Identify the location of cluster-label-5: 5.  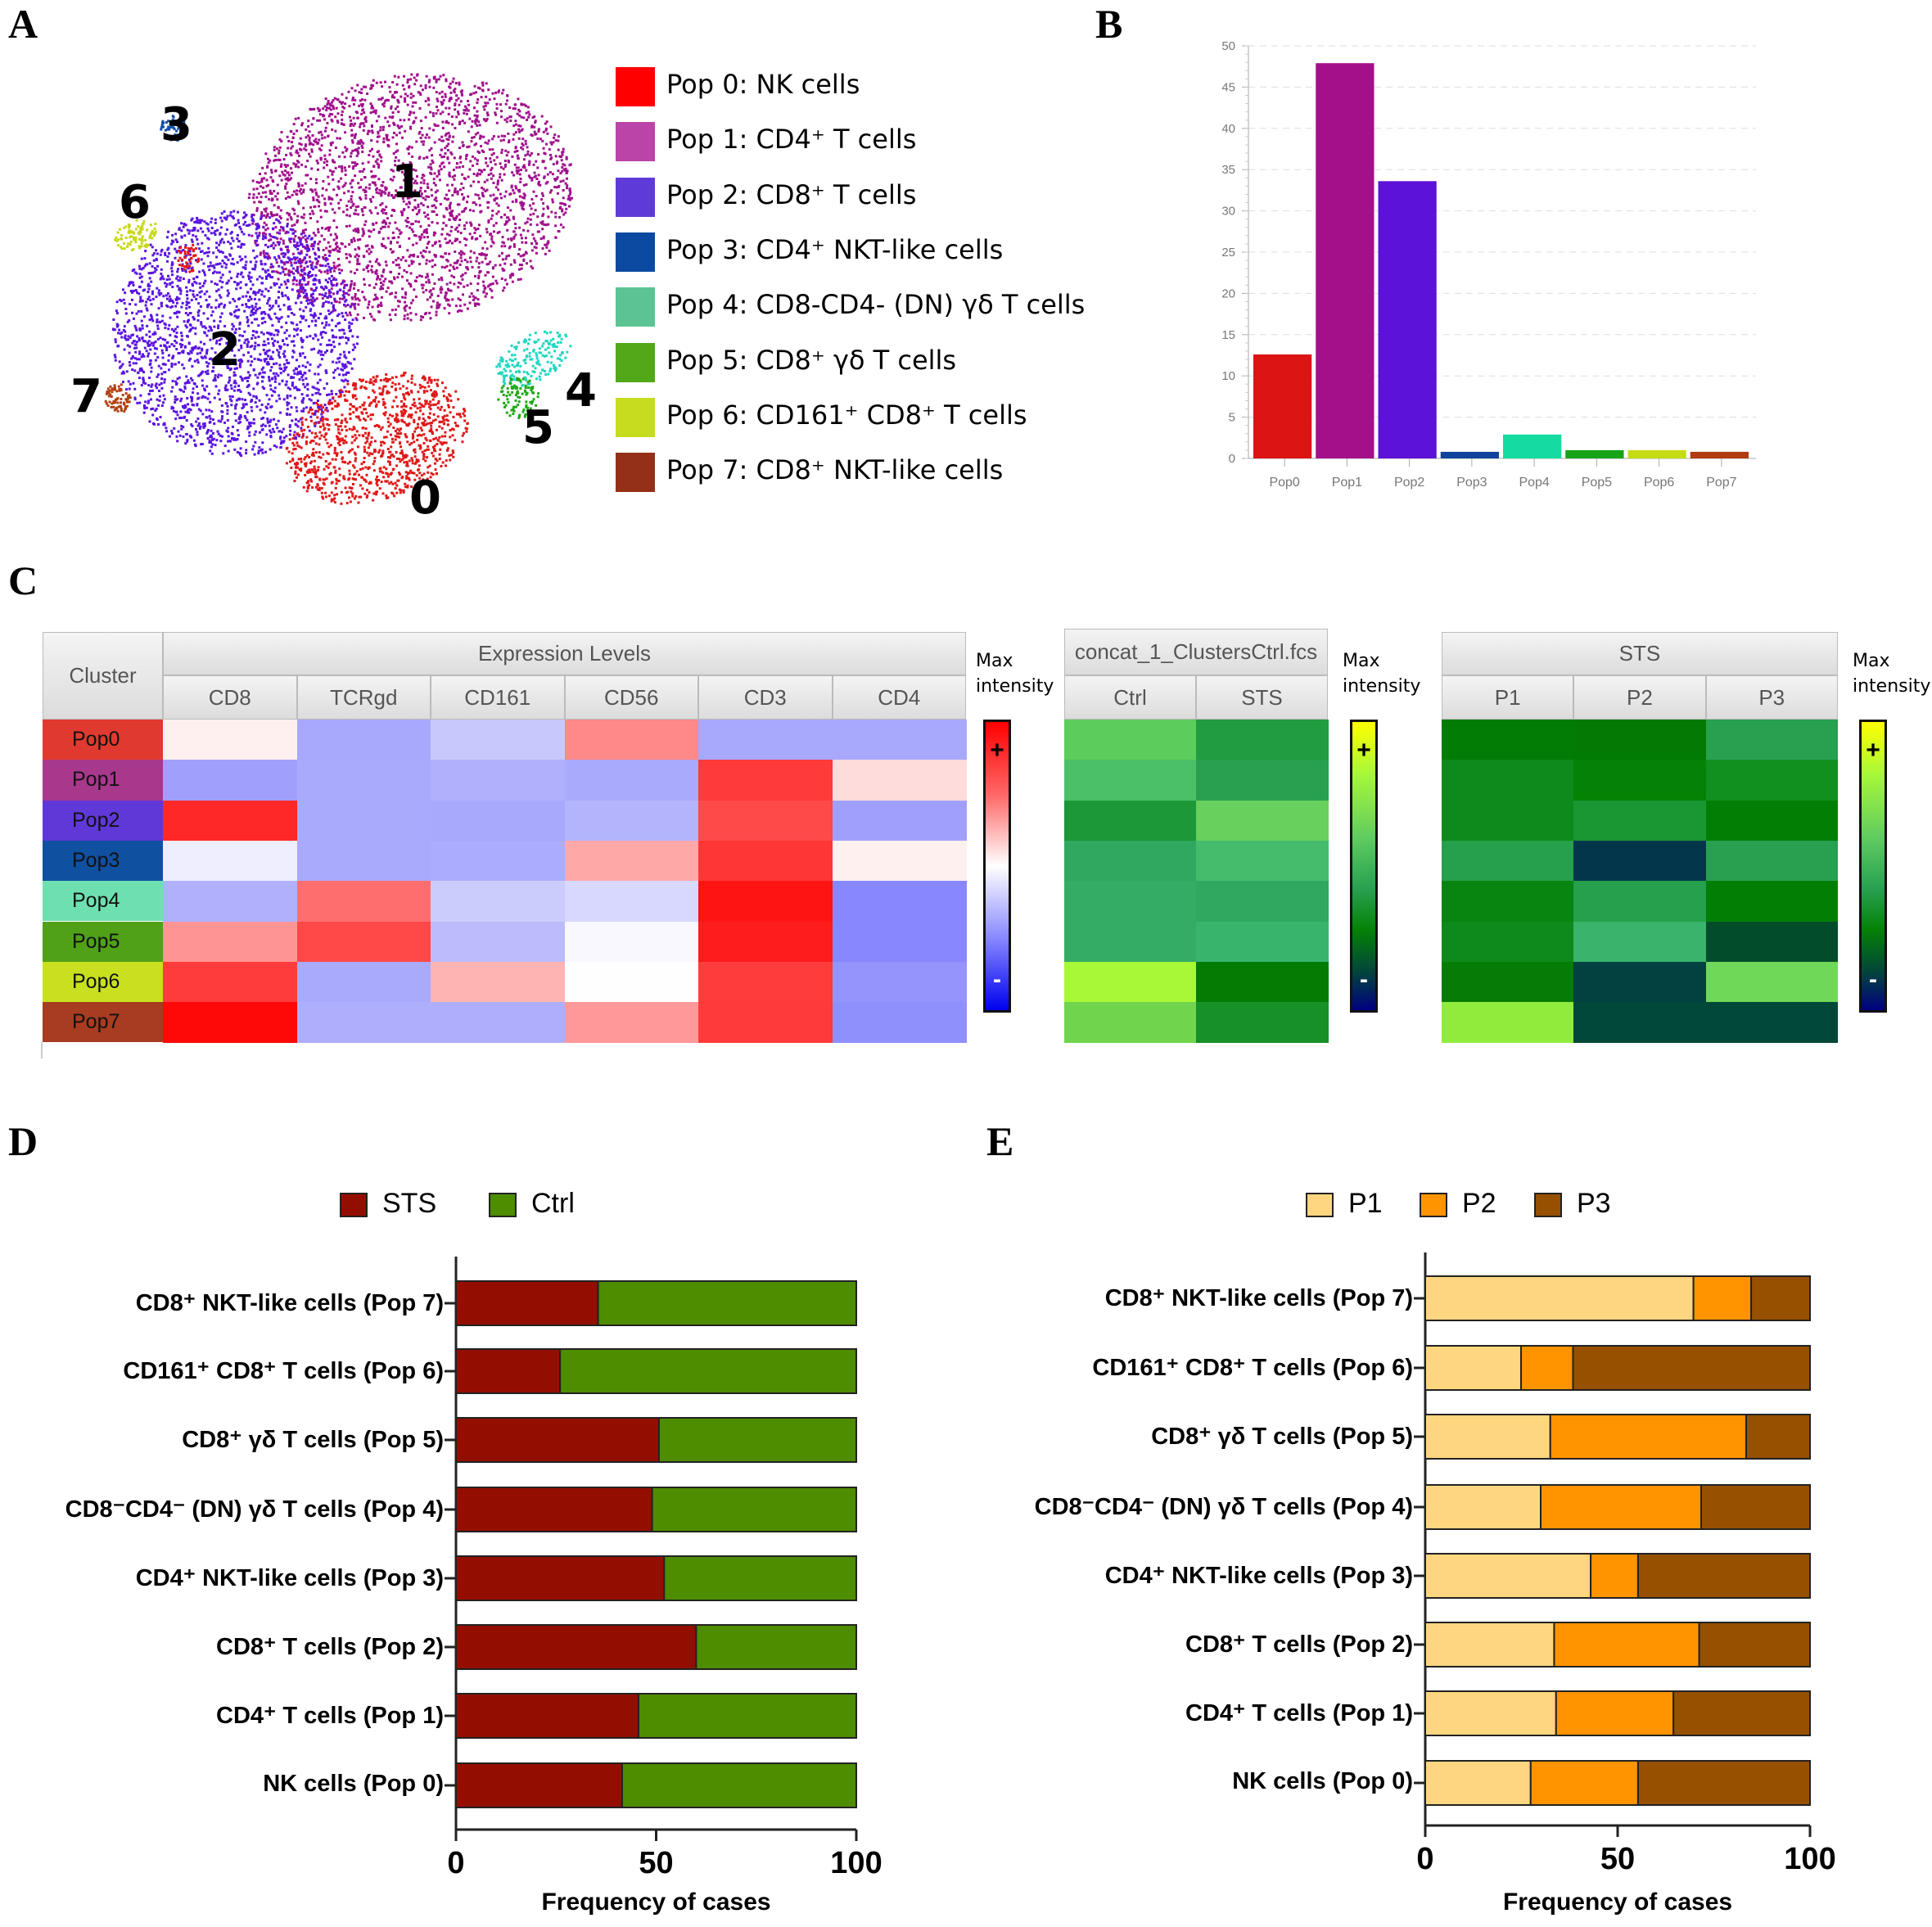
(538, 427).